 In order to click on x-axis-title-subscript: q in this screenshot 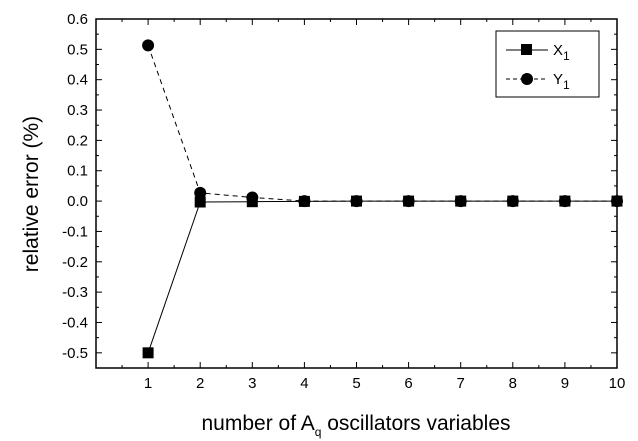, I will do `click(318, 432)`.